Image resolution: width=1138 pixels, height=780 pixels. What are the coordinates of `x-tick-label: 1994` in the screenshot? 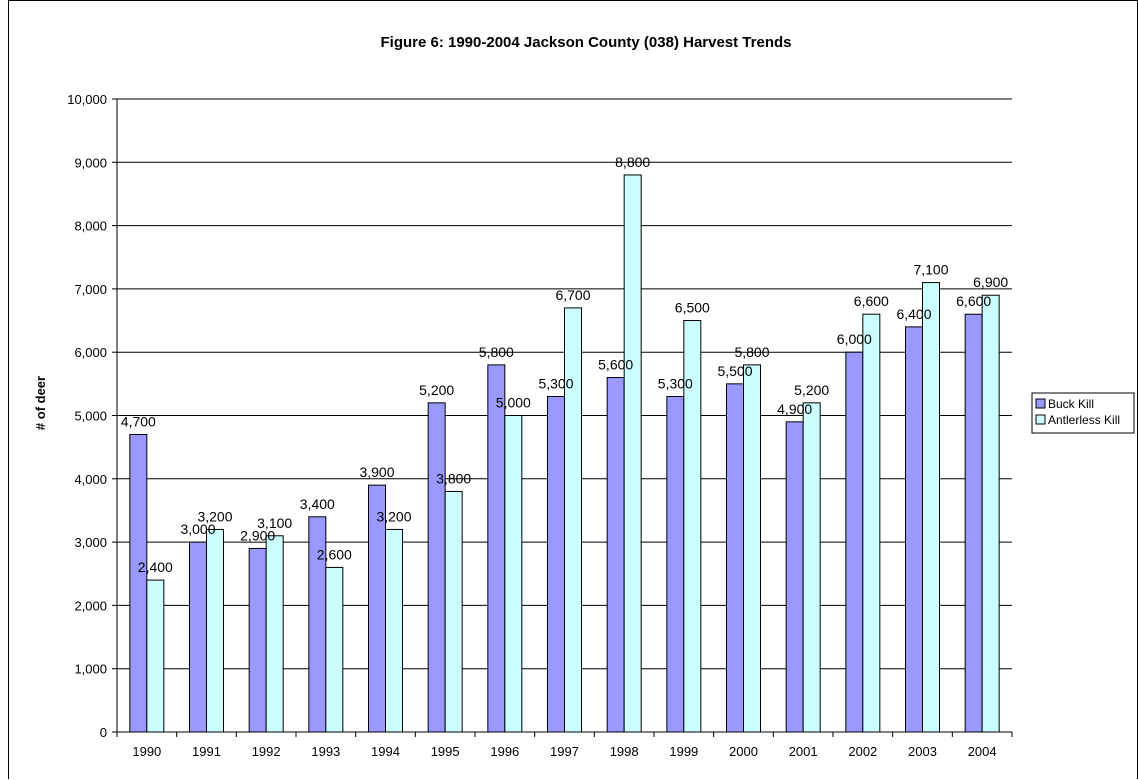 It's located at (385, 751).